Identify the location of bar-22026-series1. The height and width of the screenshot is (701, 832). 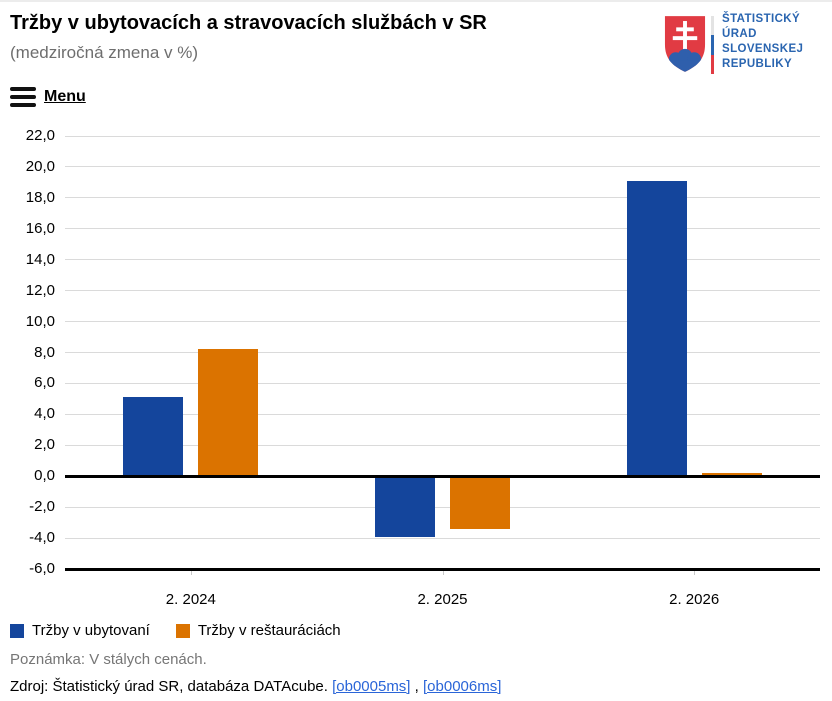
(656, 328).